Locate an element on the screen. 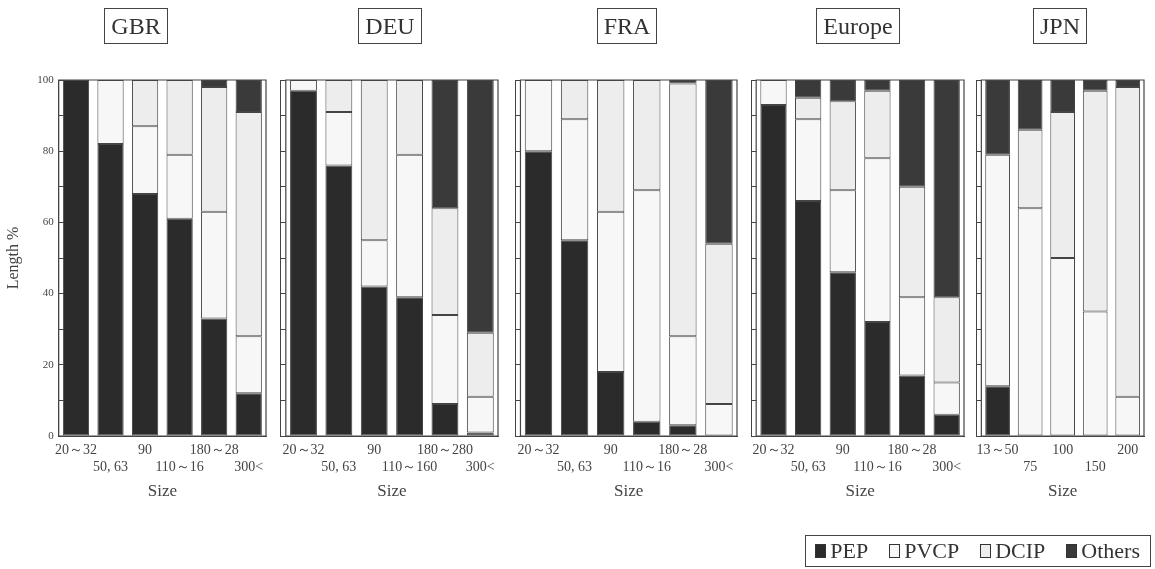  legend-label: PEP is located at coordinates (849, 551).